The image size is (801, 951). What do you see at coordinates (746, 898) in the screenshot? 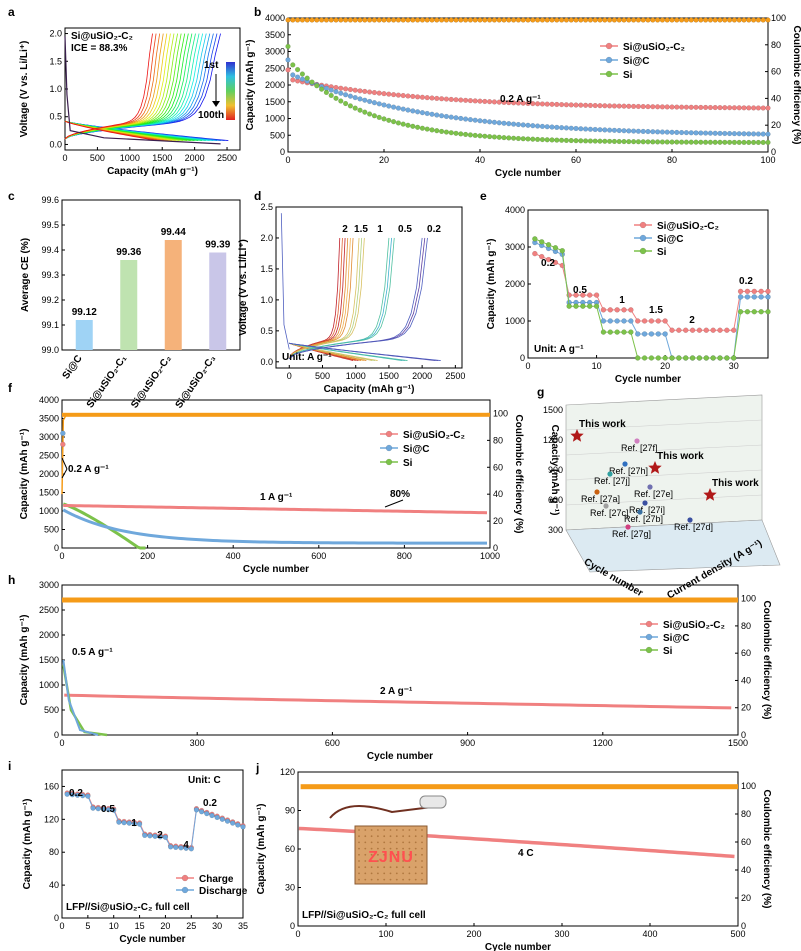
I see `j-y2-tick-label: 20` at bounding box center [746, 898].